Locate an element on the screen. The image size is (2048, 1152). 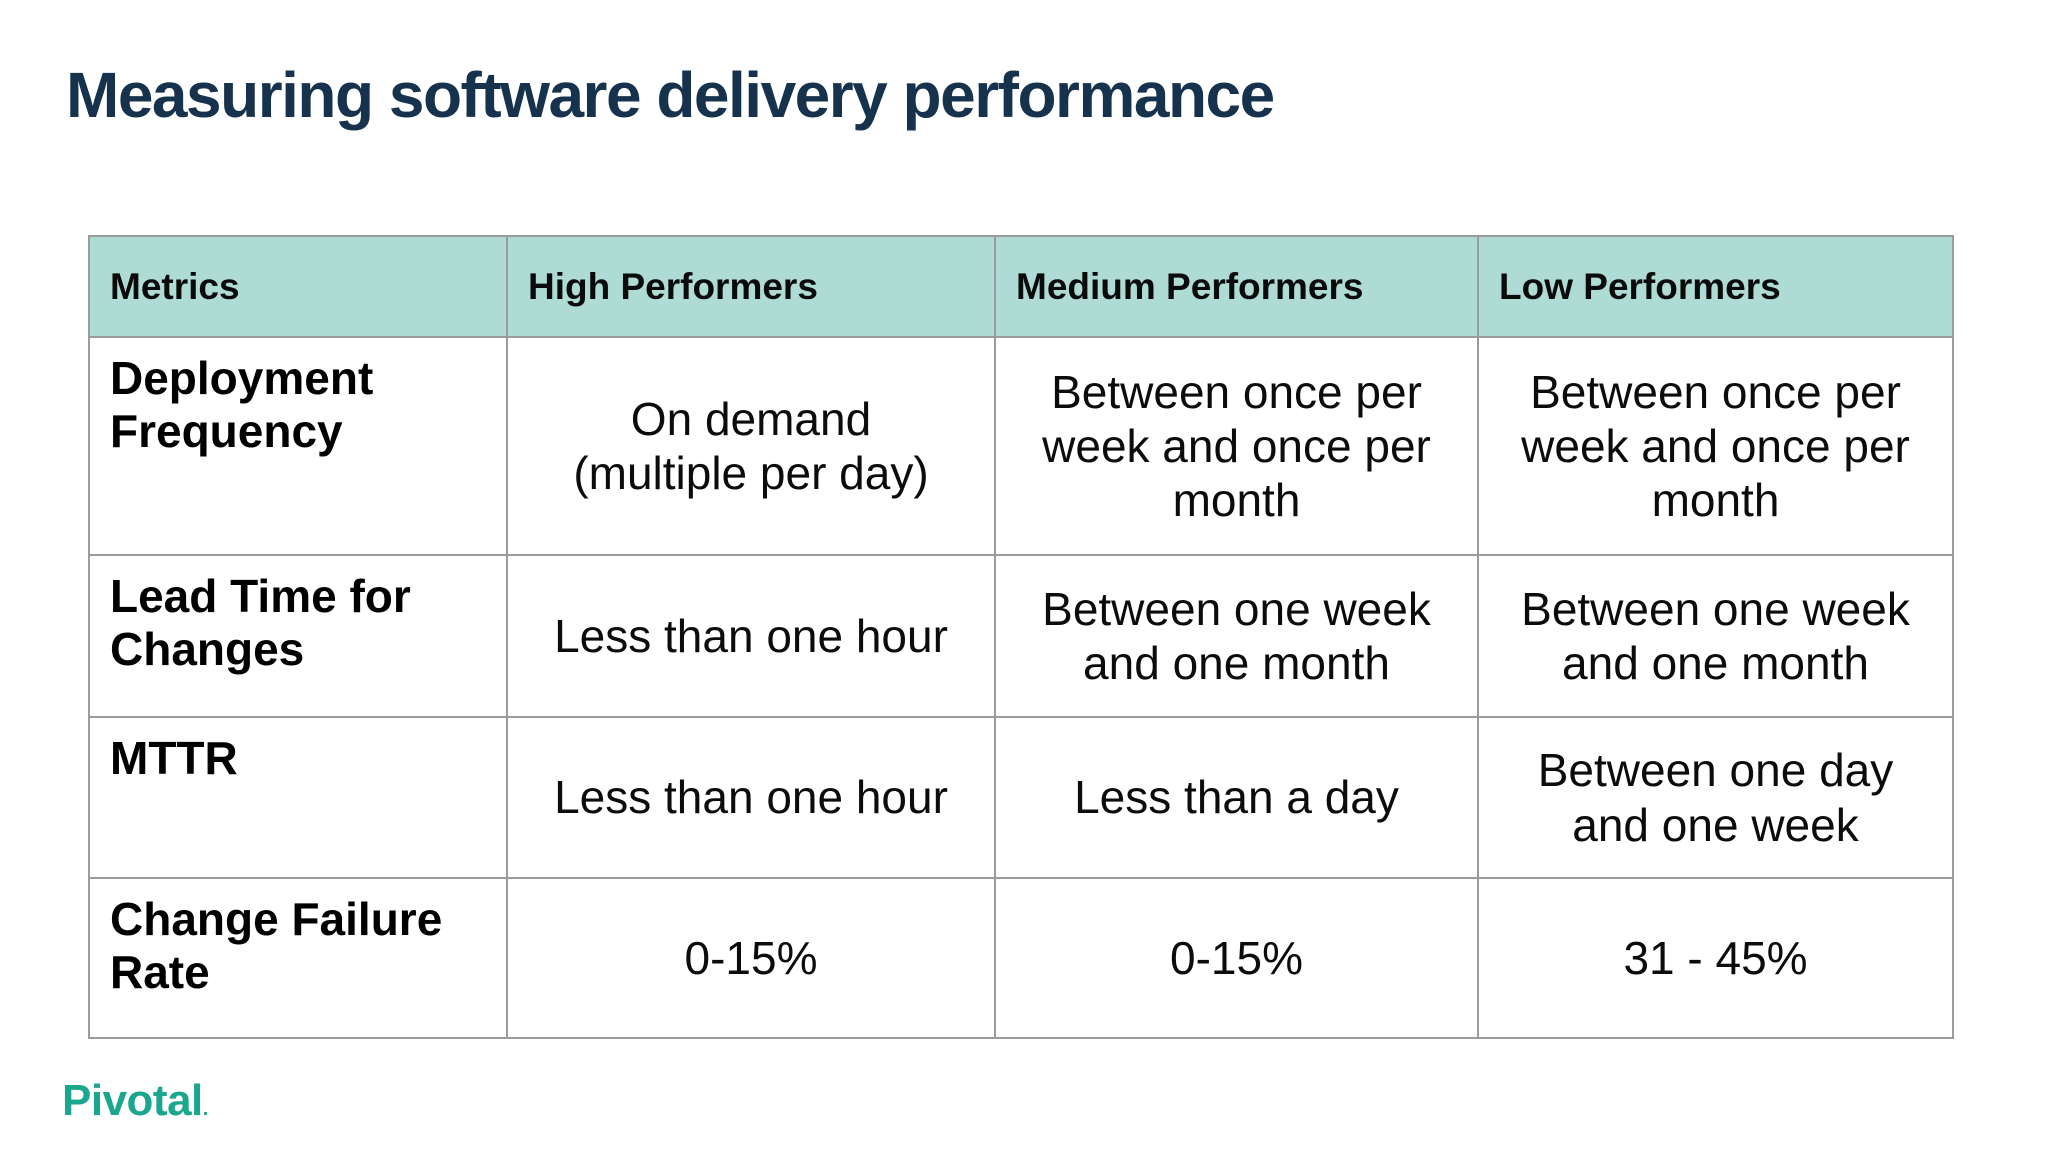
value-cell-low: Between once per week and once per month is located at coordinates (1715, 446).